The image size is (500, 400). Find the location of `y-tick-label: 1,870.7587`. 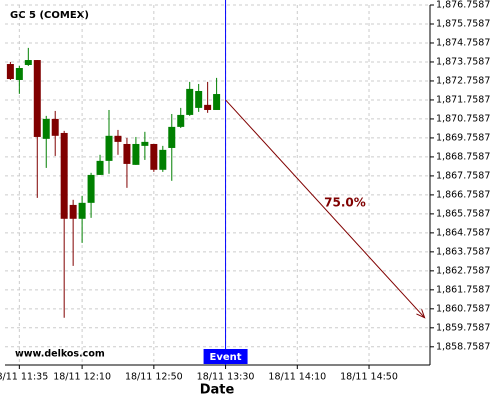

y-tick-label: 1,870.7587 is located at coordinates (463, 118).